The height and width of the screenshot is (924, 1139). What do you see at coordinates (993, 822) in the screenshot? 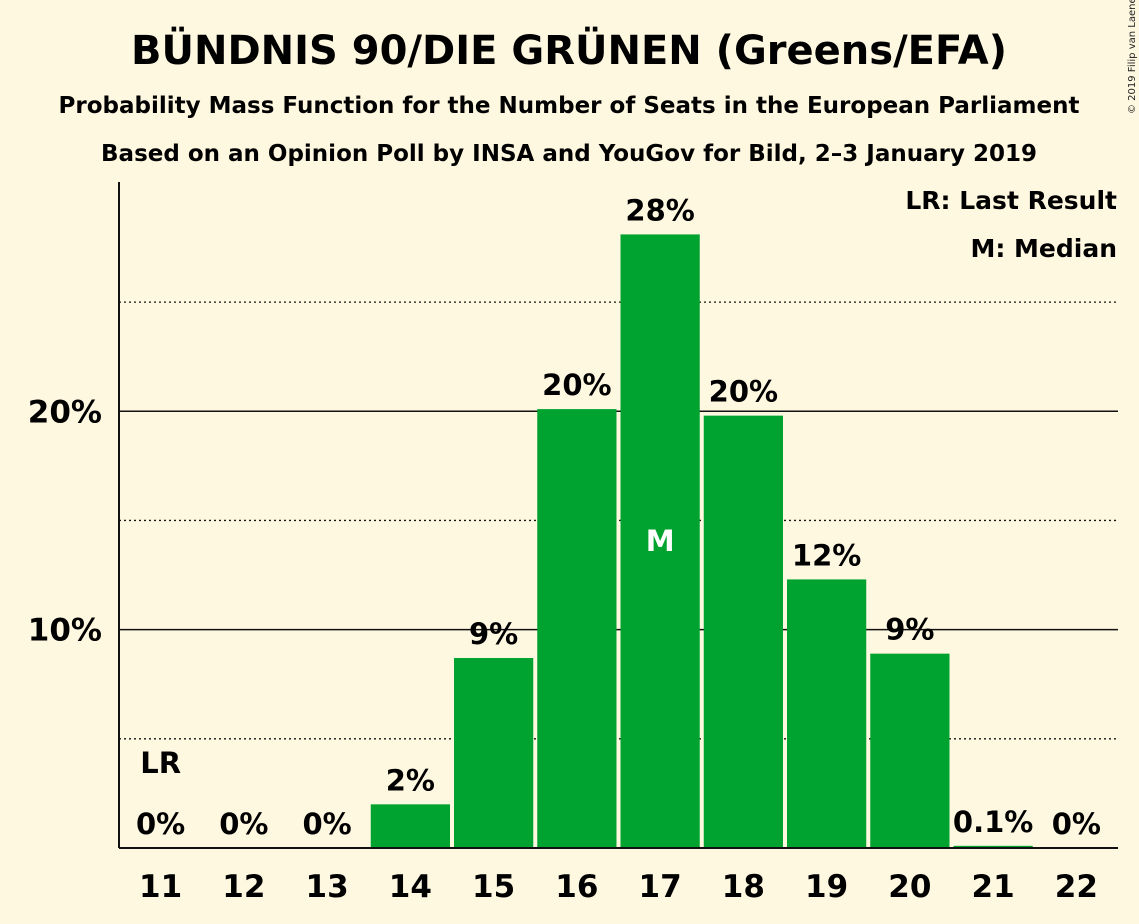
I see `value-label-21: 0.1%` at bounding box center [993, 822].